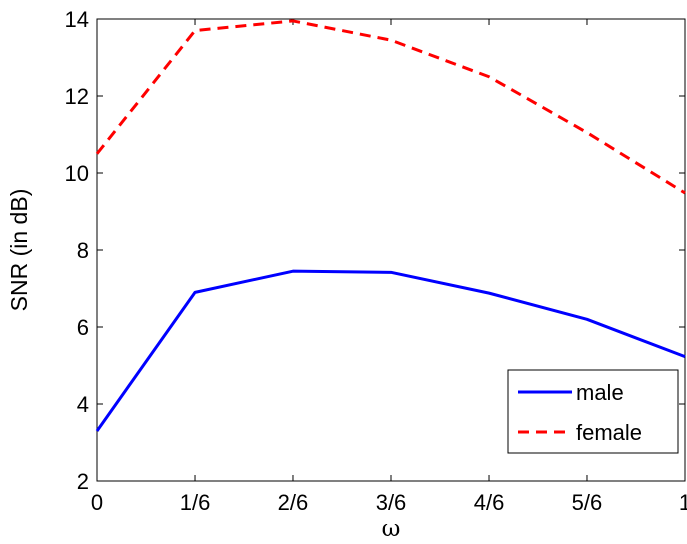 The image size is (687, 544). I want to click on x-tick-label: 0, so click(97, 502).